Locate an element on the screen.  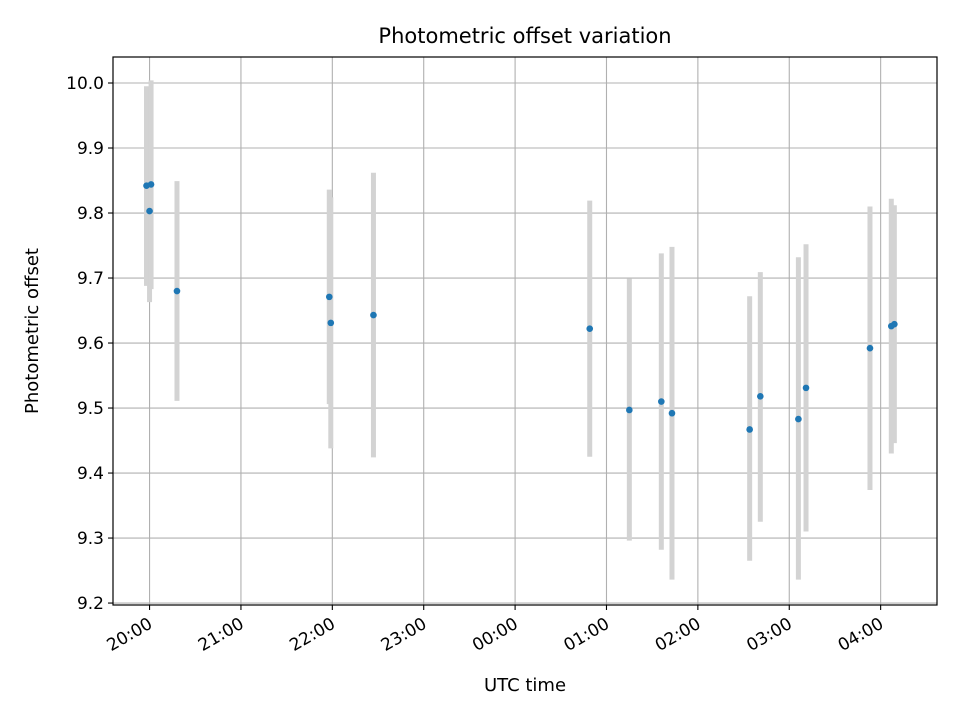
y-tick-label: 9.2 is located at coordinates (90, 604).